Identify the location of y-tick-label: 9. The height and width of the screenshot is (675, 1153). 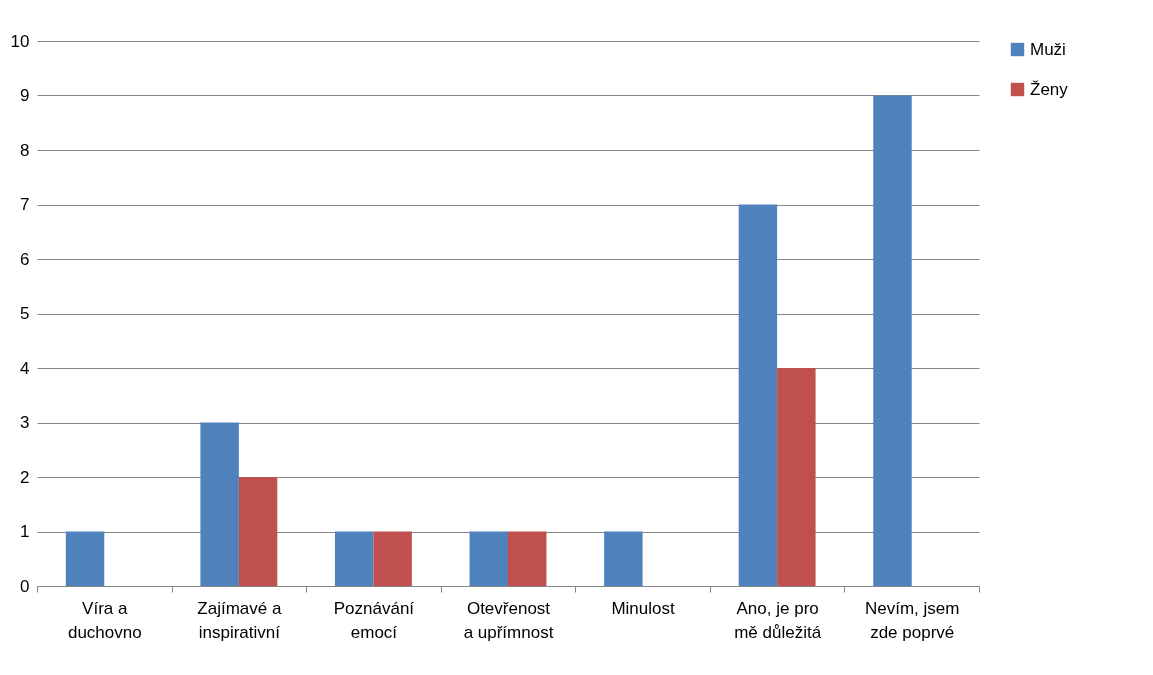
(25, 95).